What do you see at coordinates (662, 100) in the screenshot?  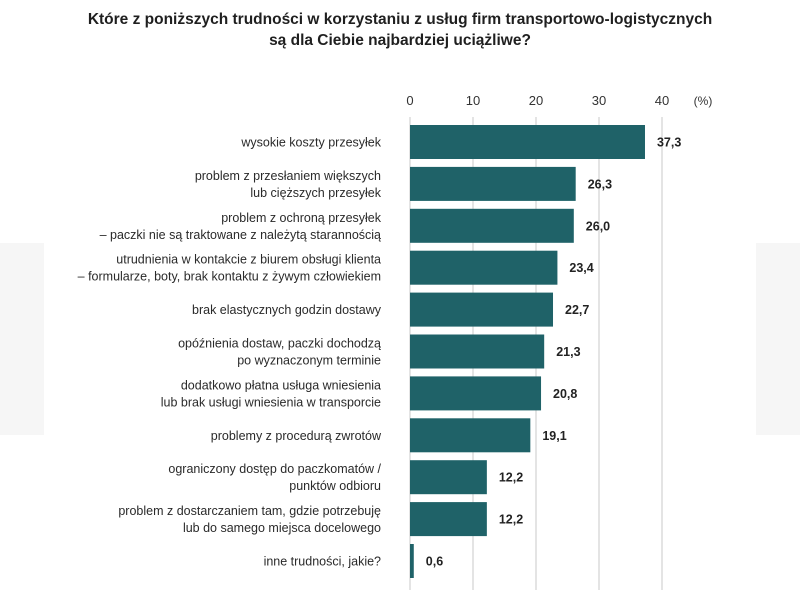 I see `x-tick-label: 40` at bounding box center [662, 100].